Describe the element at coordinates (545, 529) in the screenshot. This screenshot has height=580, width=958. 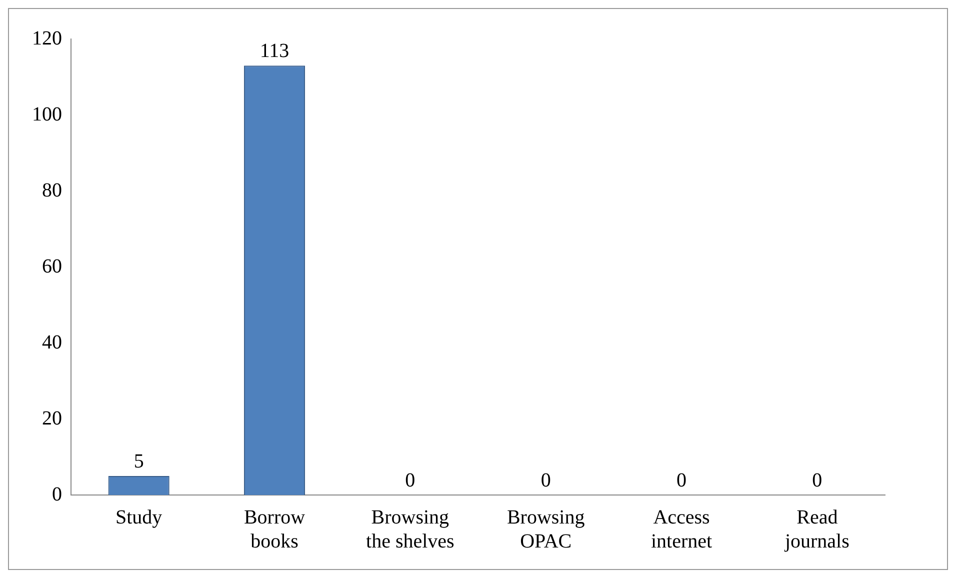
I see `x-tick-label: Browsing OPAC` at that location.